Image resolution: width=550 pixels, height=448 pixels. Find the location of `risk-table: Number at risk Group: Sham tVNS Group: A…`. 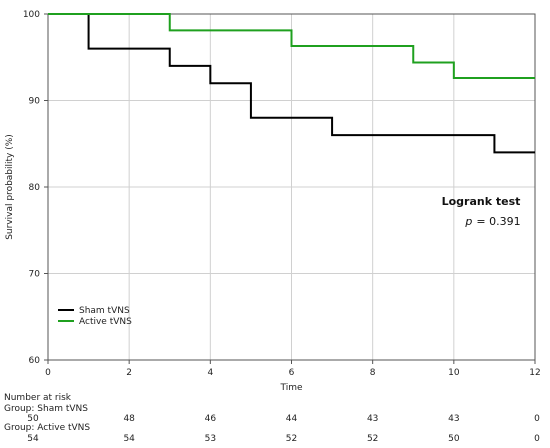

risk-table: Number at risk Group: Sham tVNS Group: A… is located at coordinates (272, 418).